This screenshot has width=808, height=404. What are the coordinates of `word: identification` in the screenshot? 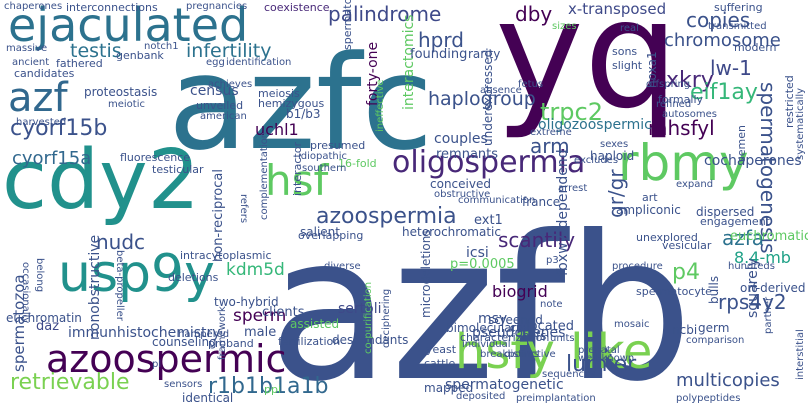 It's located at (259, 62).